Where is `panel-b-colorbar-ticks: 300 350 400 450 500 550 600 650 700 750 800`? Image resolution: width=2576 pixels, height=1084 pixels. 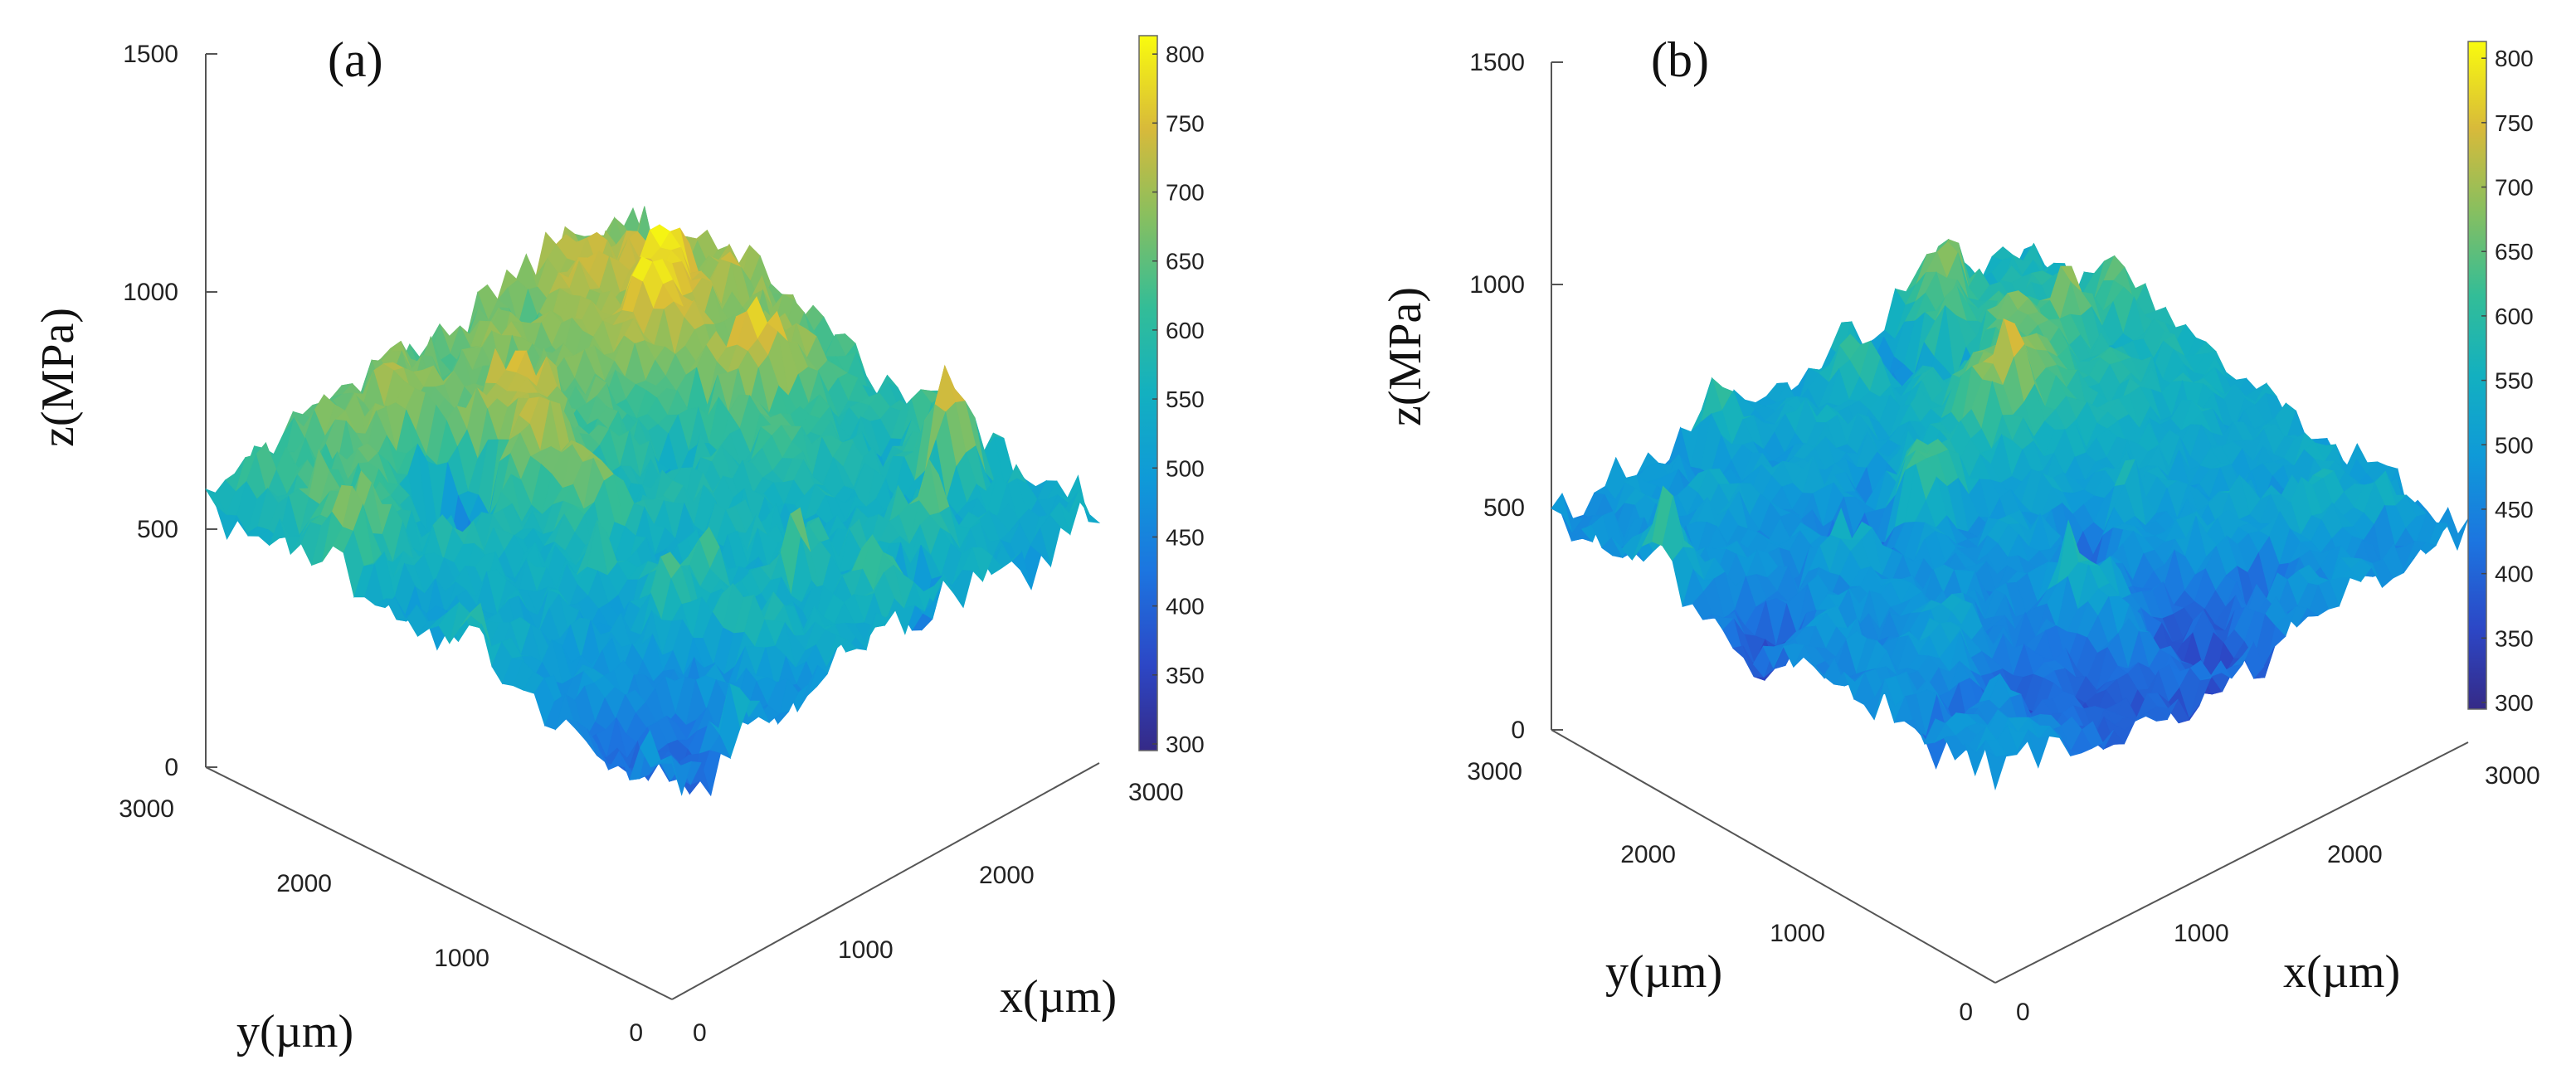 panel-b-colorbar-ticks: 300 350 400 450 500 550 600 650 700 750 800 is located at coordinates (2507, 381).